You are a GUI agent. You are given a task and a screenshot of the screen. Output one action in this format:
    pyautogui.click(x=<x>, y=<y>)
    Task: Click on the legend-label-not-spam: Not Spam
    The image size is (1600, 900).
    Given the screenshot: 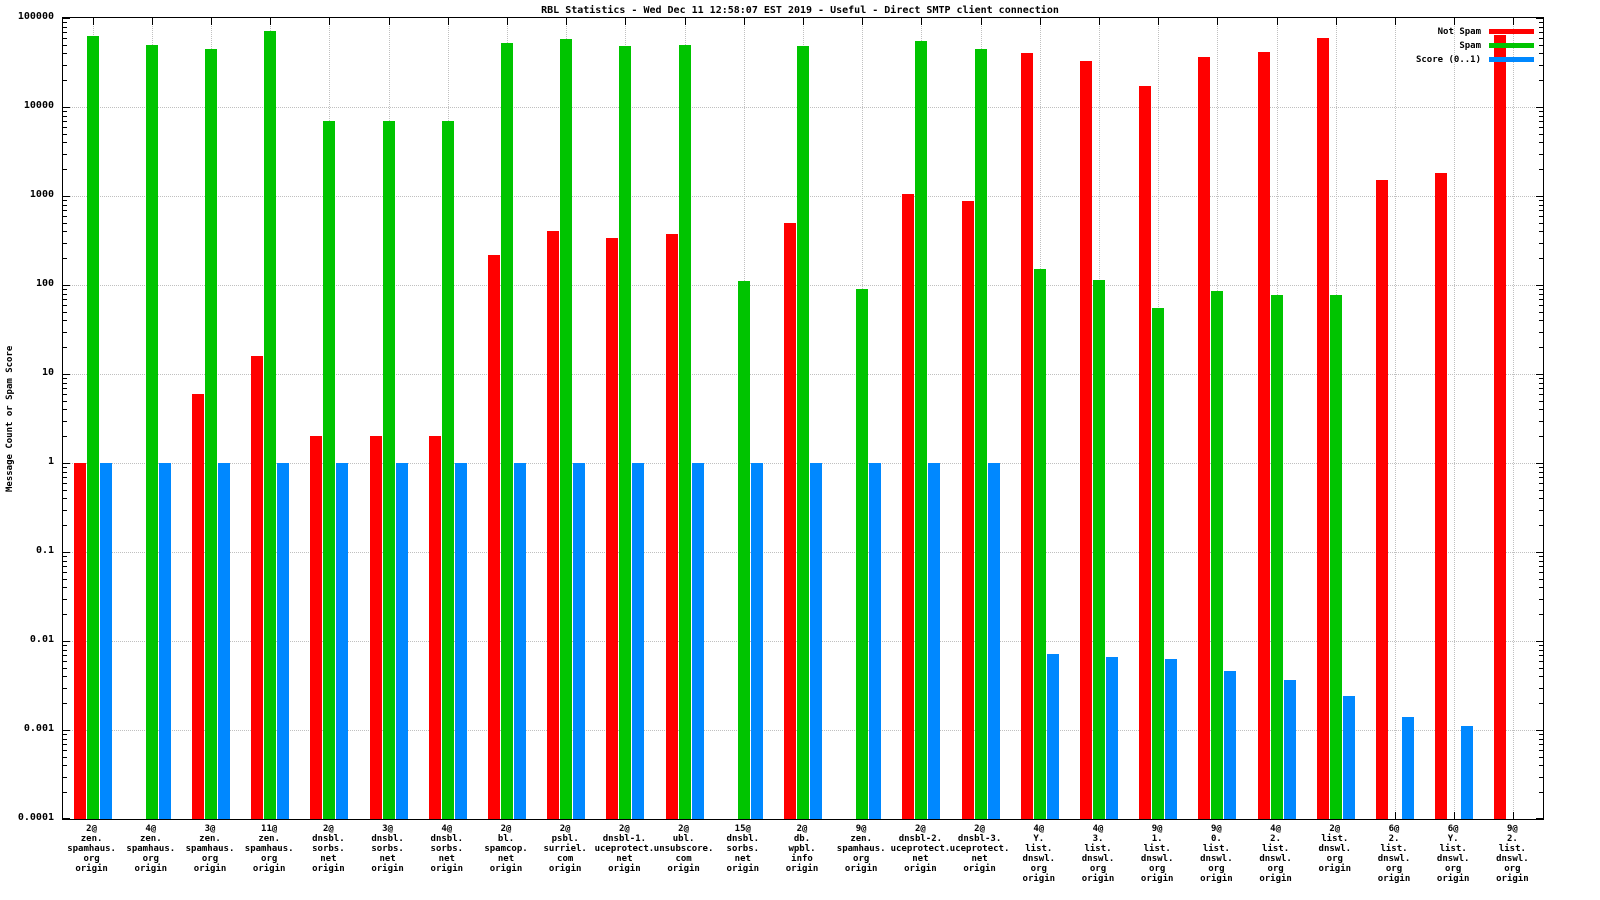 What is the action you would take?
    pyautogui.click(x=1459, y=31)
    